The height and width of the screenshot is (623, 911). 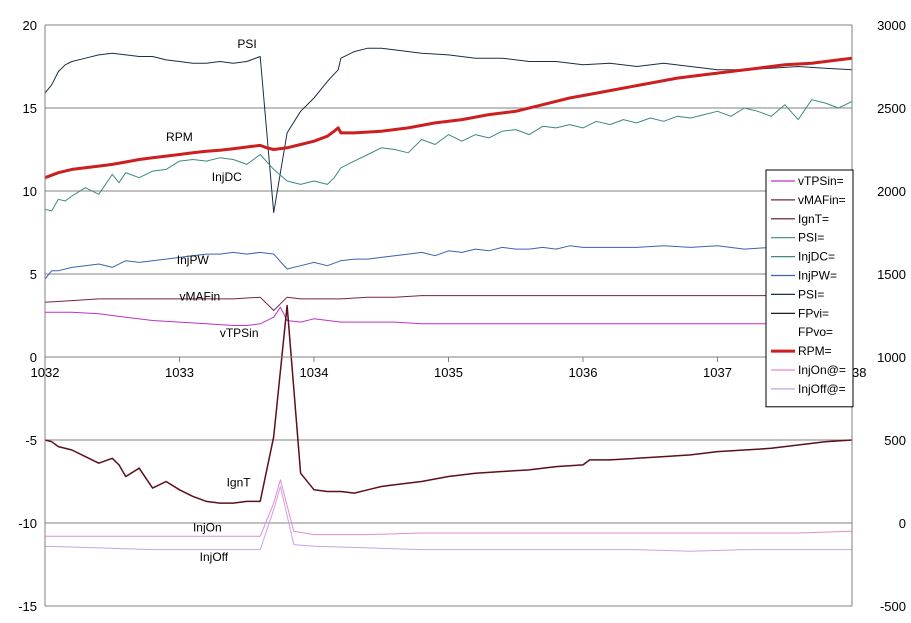 I want to click on y-tick-label-6: -10, so click(x=27, y=523).